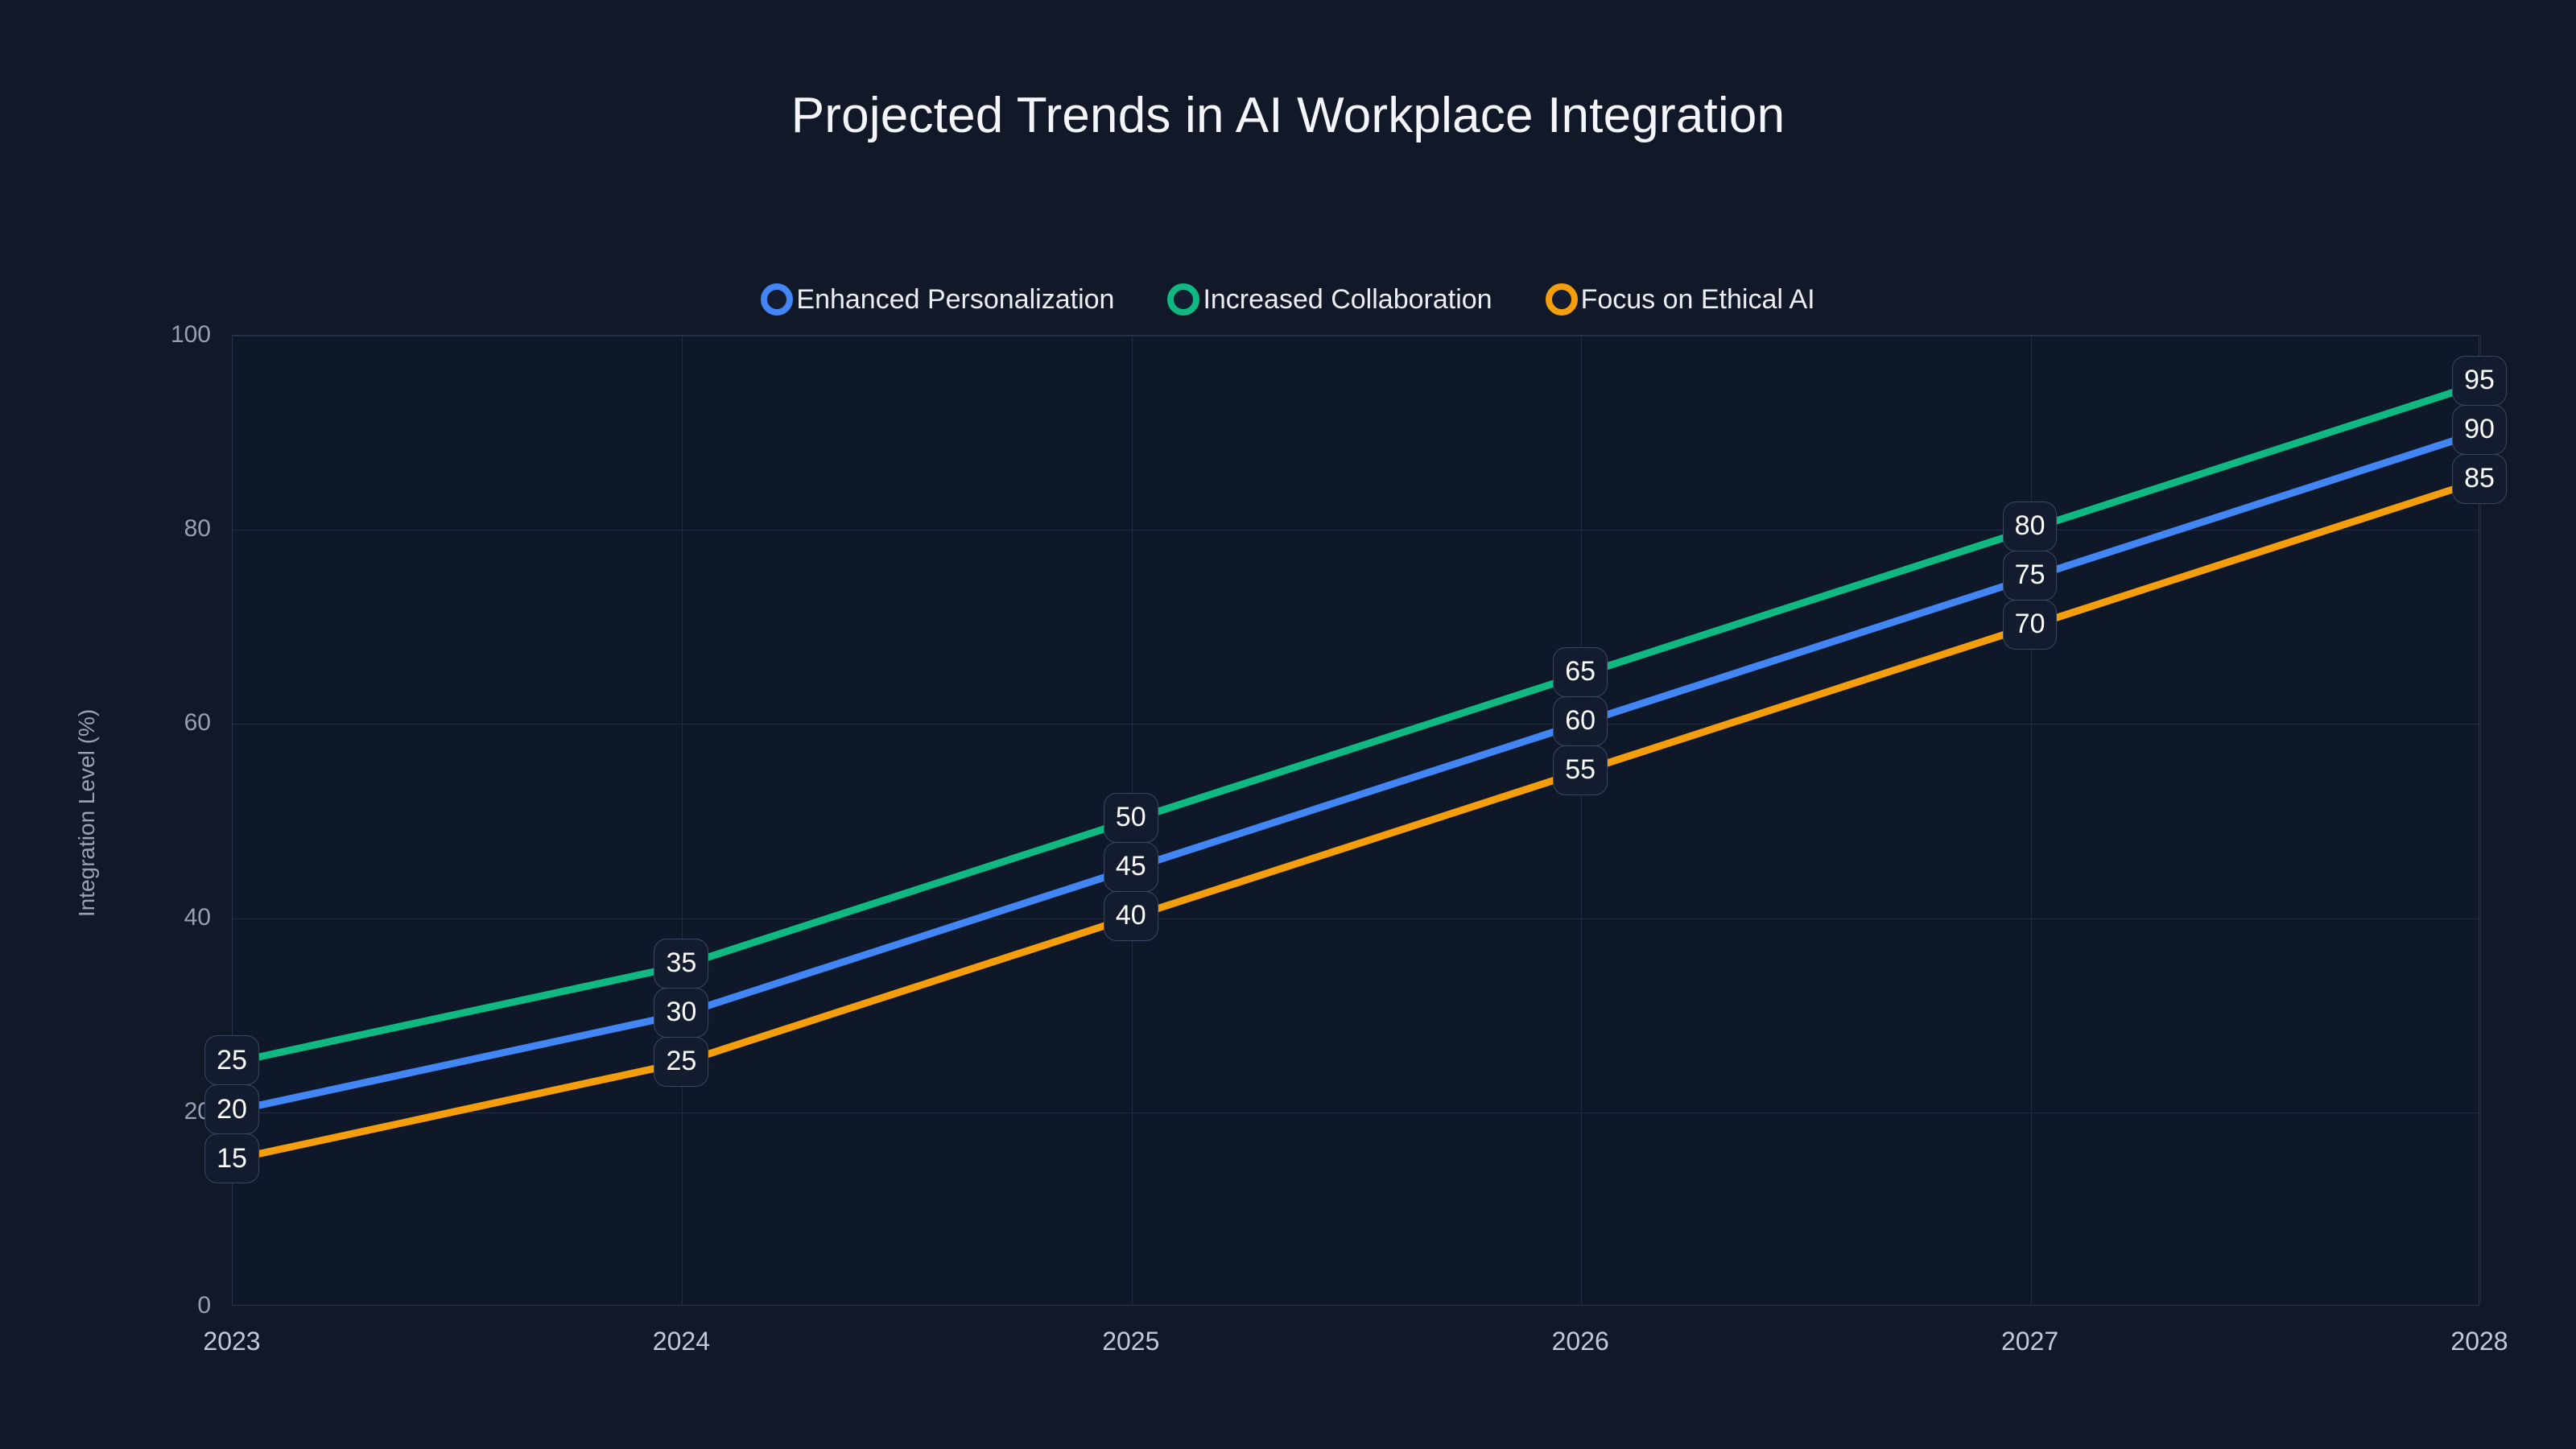  What do you see at coordinates (1580, 1341) in the screenshot?
I see `x-axis-tick-label: 2026` at bounding box center [1580, 1341].